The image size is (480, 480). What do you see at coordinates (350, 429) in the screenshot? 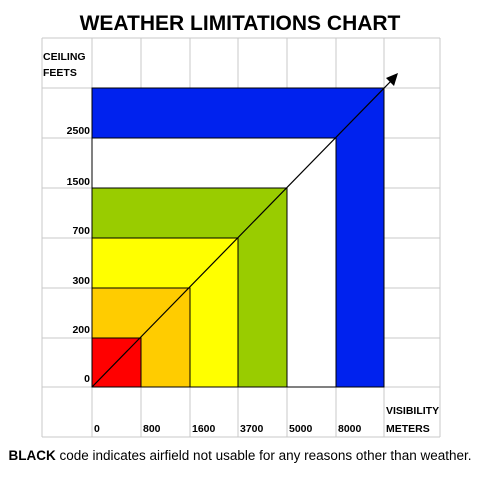
I see `visibility-tick-label: 8000` at bounding box center [350, 429].